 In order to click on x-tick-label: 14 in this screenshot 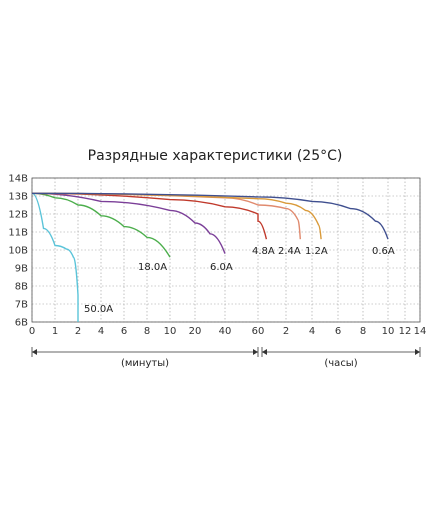, I will do `click(420, 331)`.